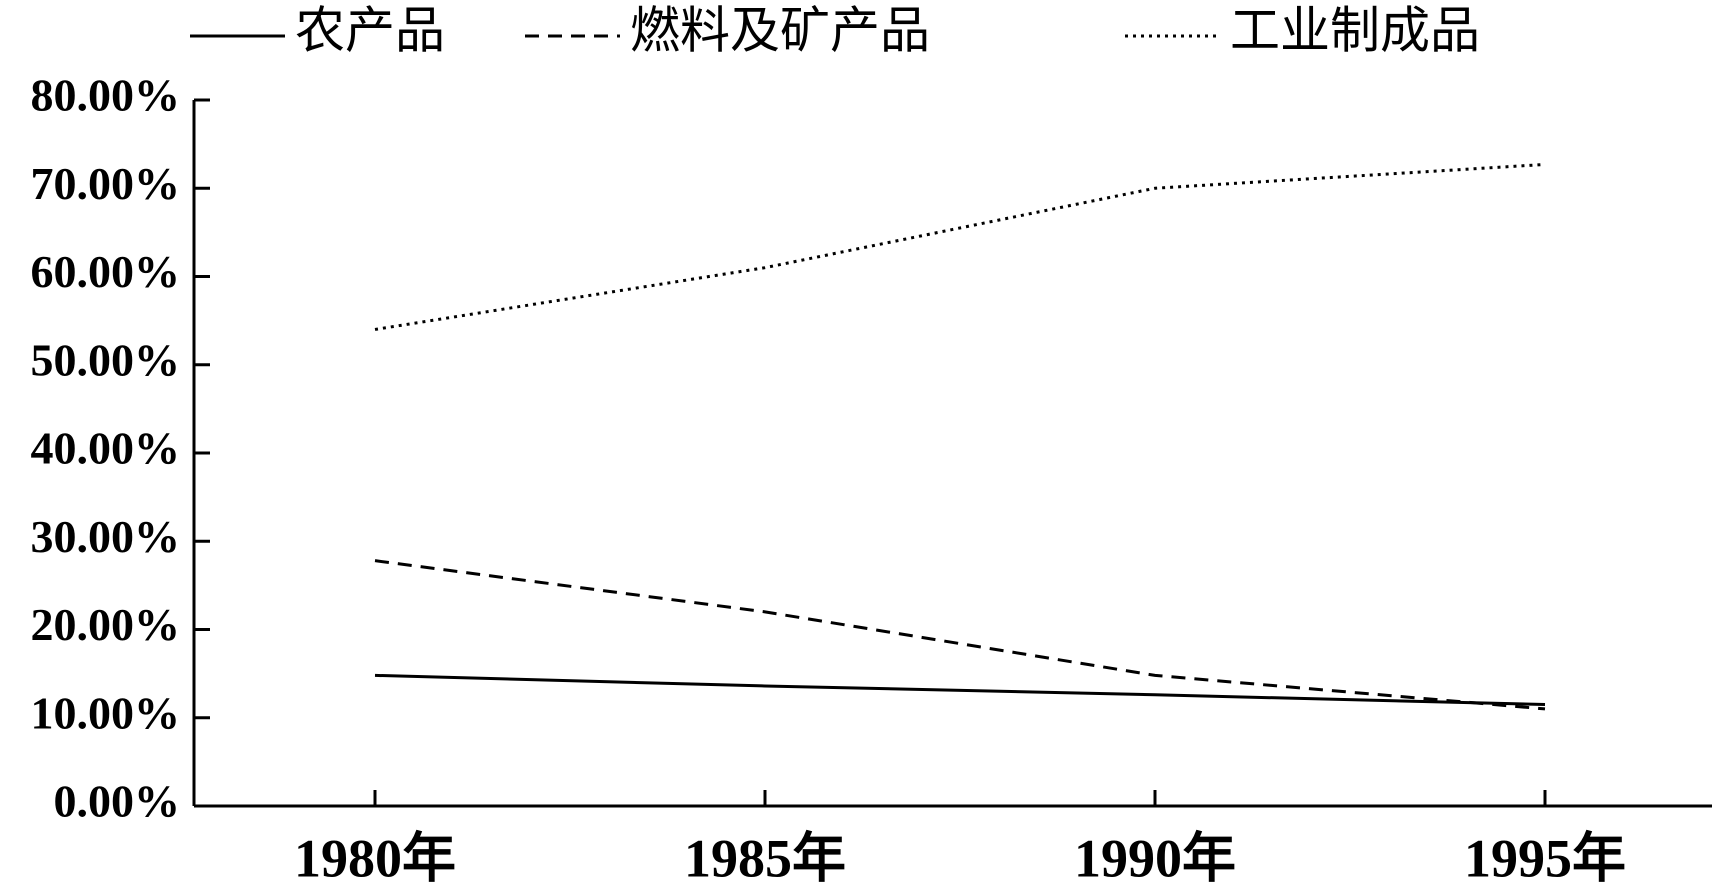 The width and height of the screenshot is (1713, 893). What do you see at coordinates (375, 858) in the screenshot?
I see `x-tick-label: 1980年` at bounding box center [375, 858].